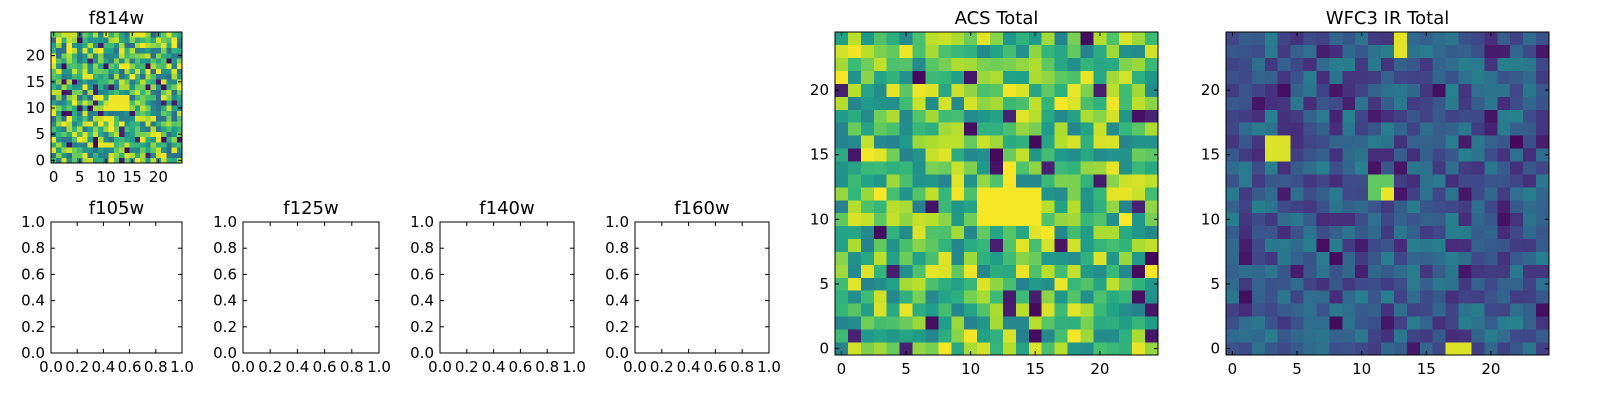 Image resolution: width=1600 pixels, height=400 pixels. Describe the element at coordinates (702, 287) in the screenshot. I see `f160w-axes-frame` at that location.